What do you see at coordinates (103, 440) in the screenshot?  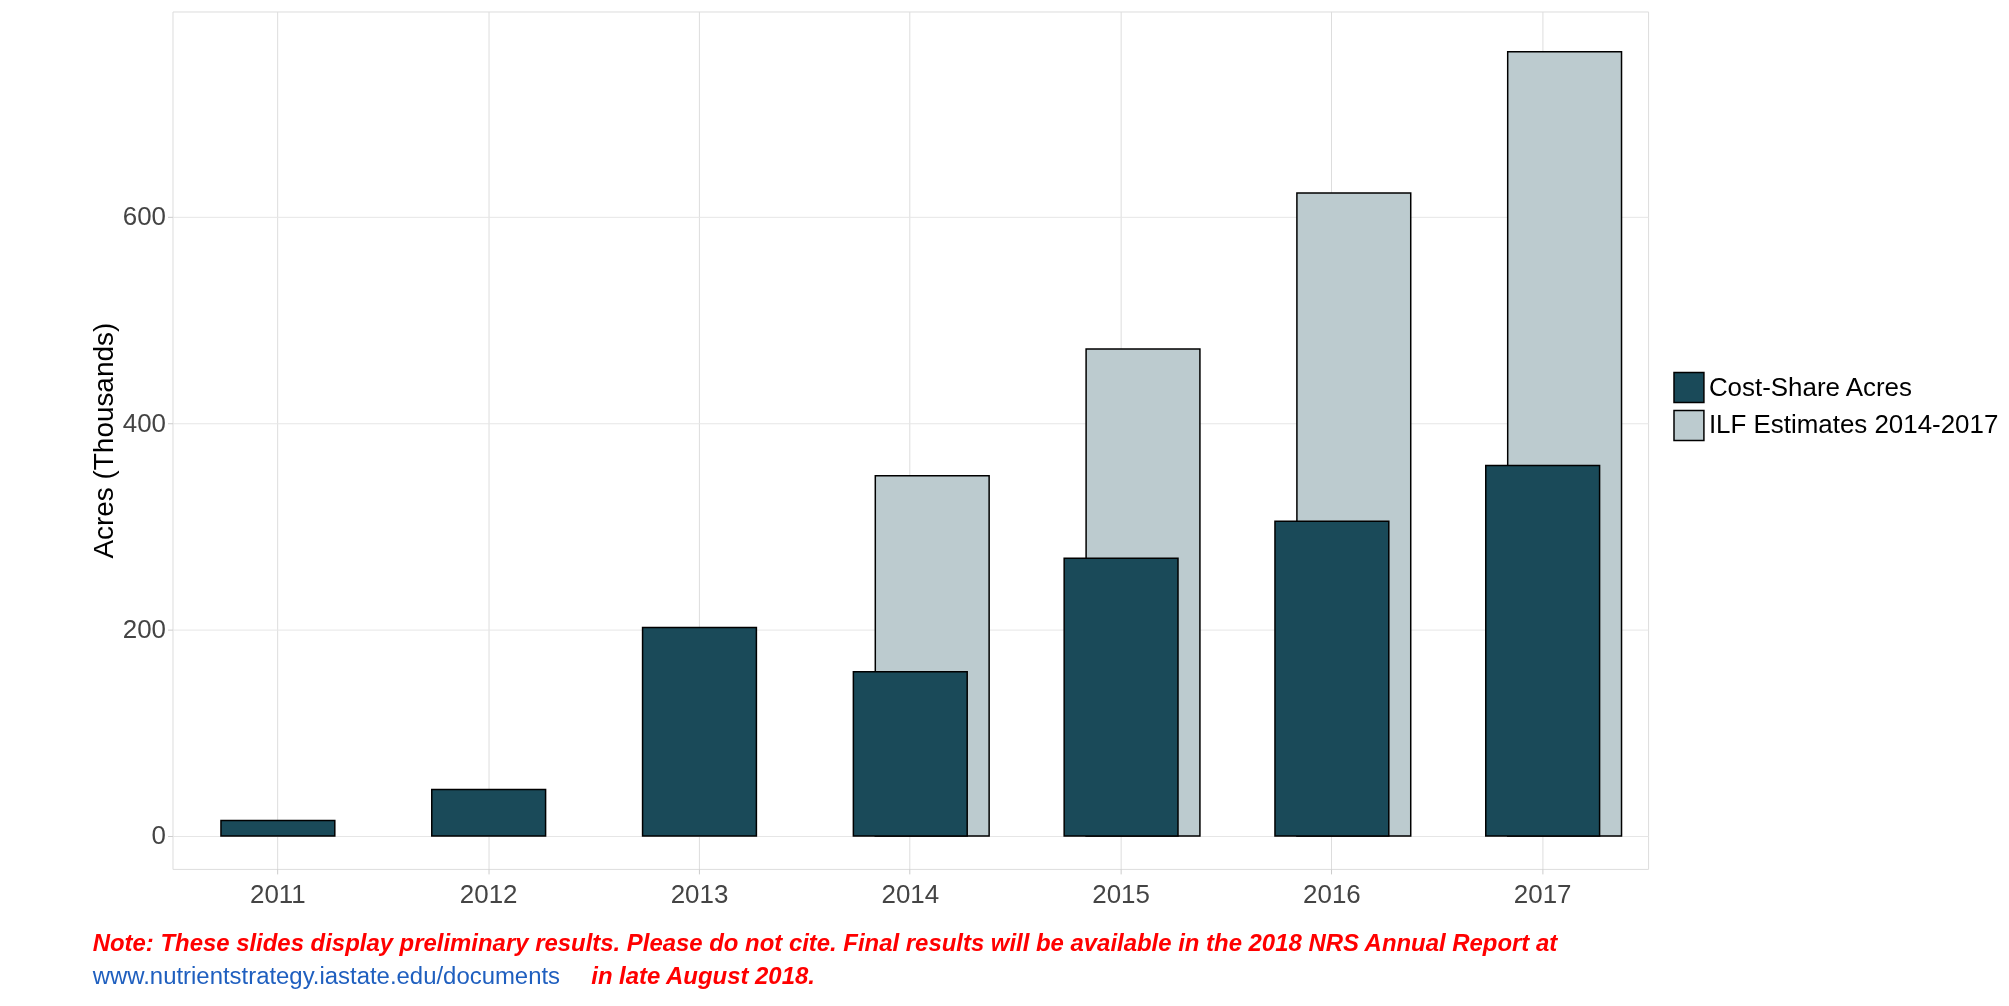 I see `y-axis-title: Acres (Thousands)` at bounding box center [103, 440].